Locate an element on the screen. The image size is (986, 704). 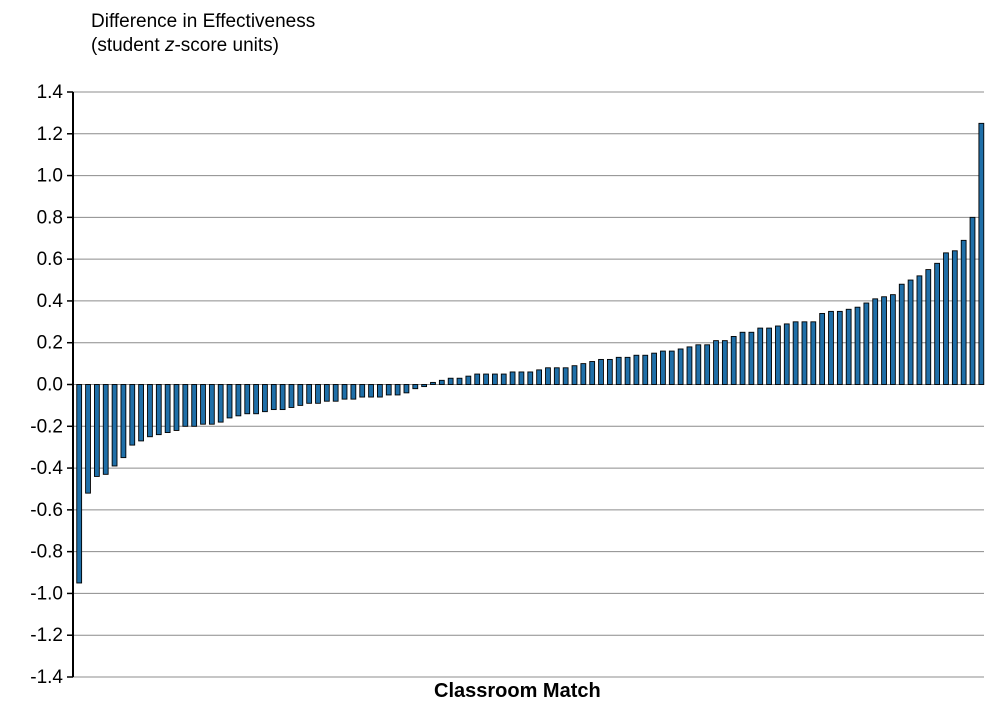
y-tick-label: 1.4 is located at coordinates (50, 92).